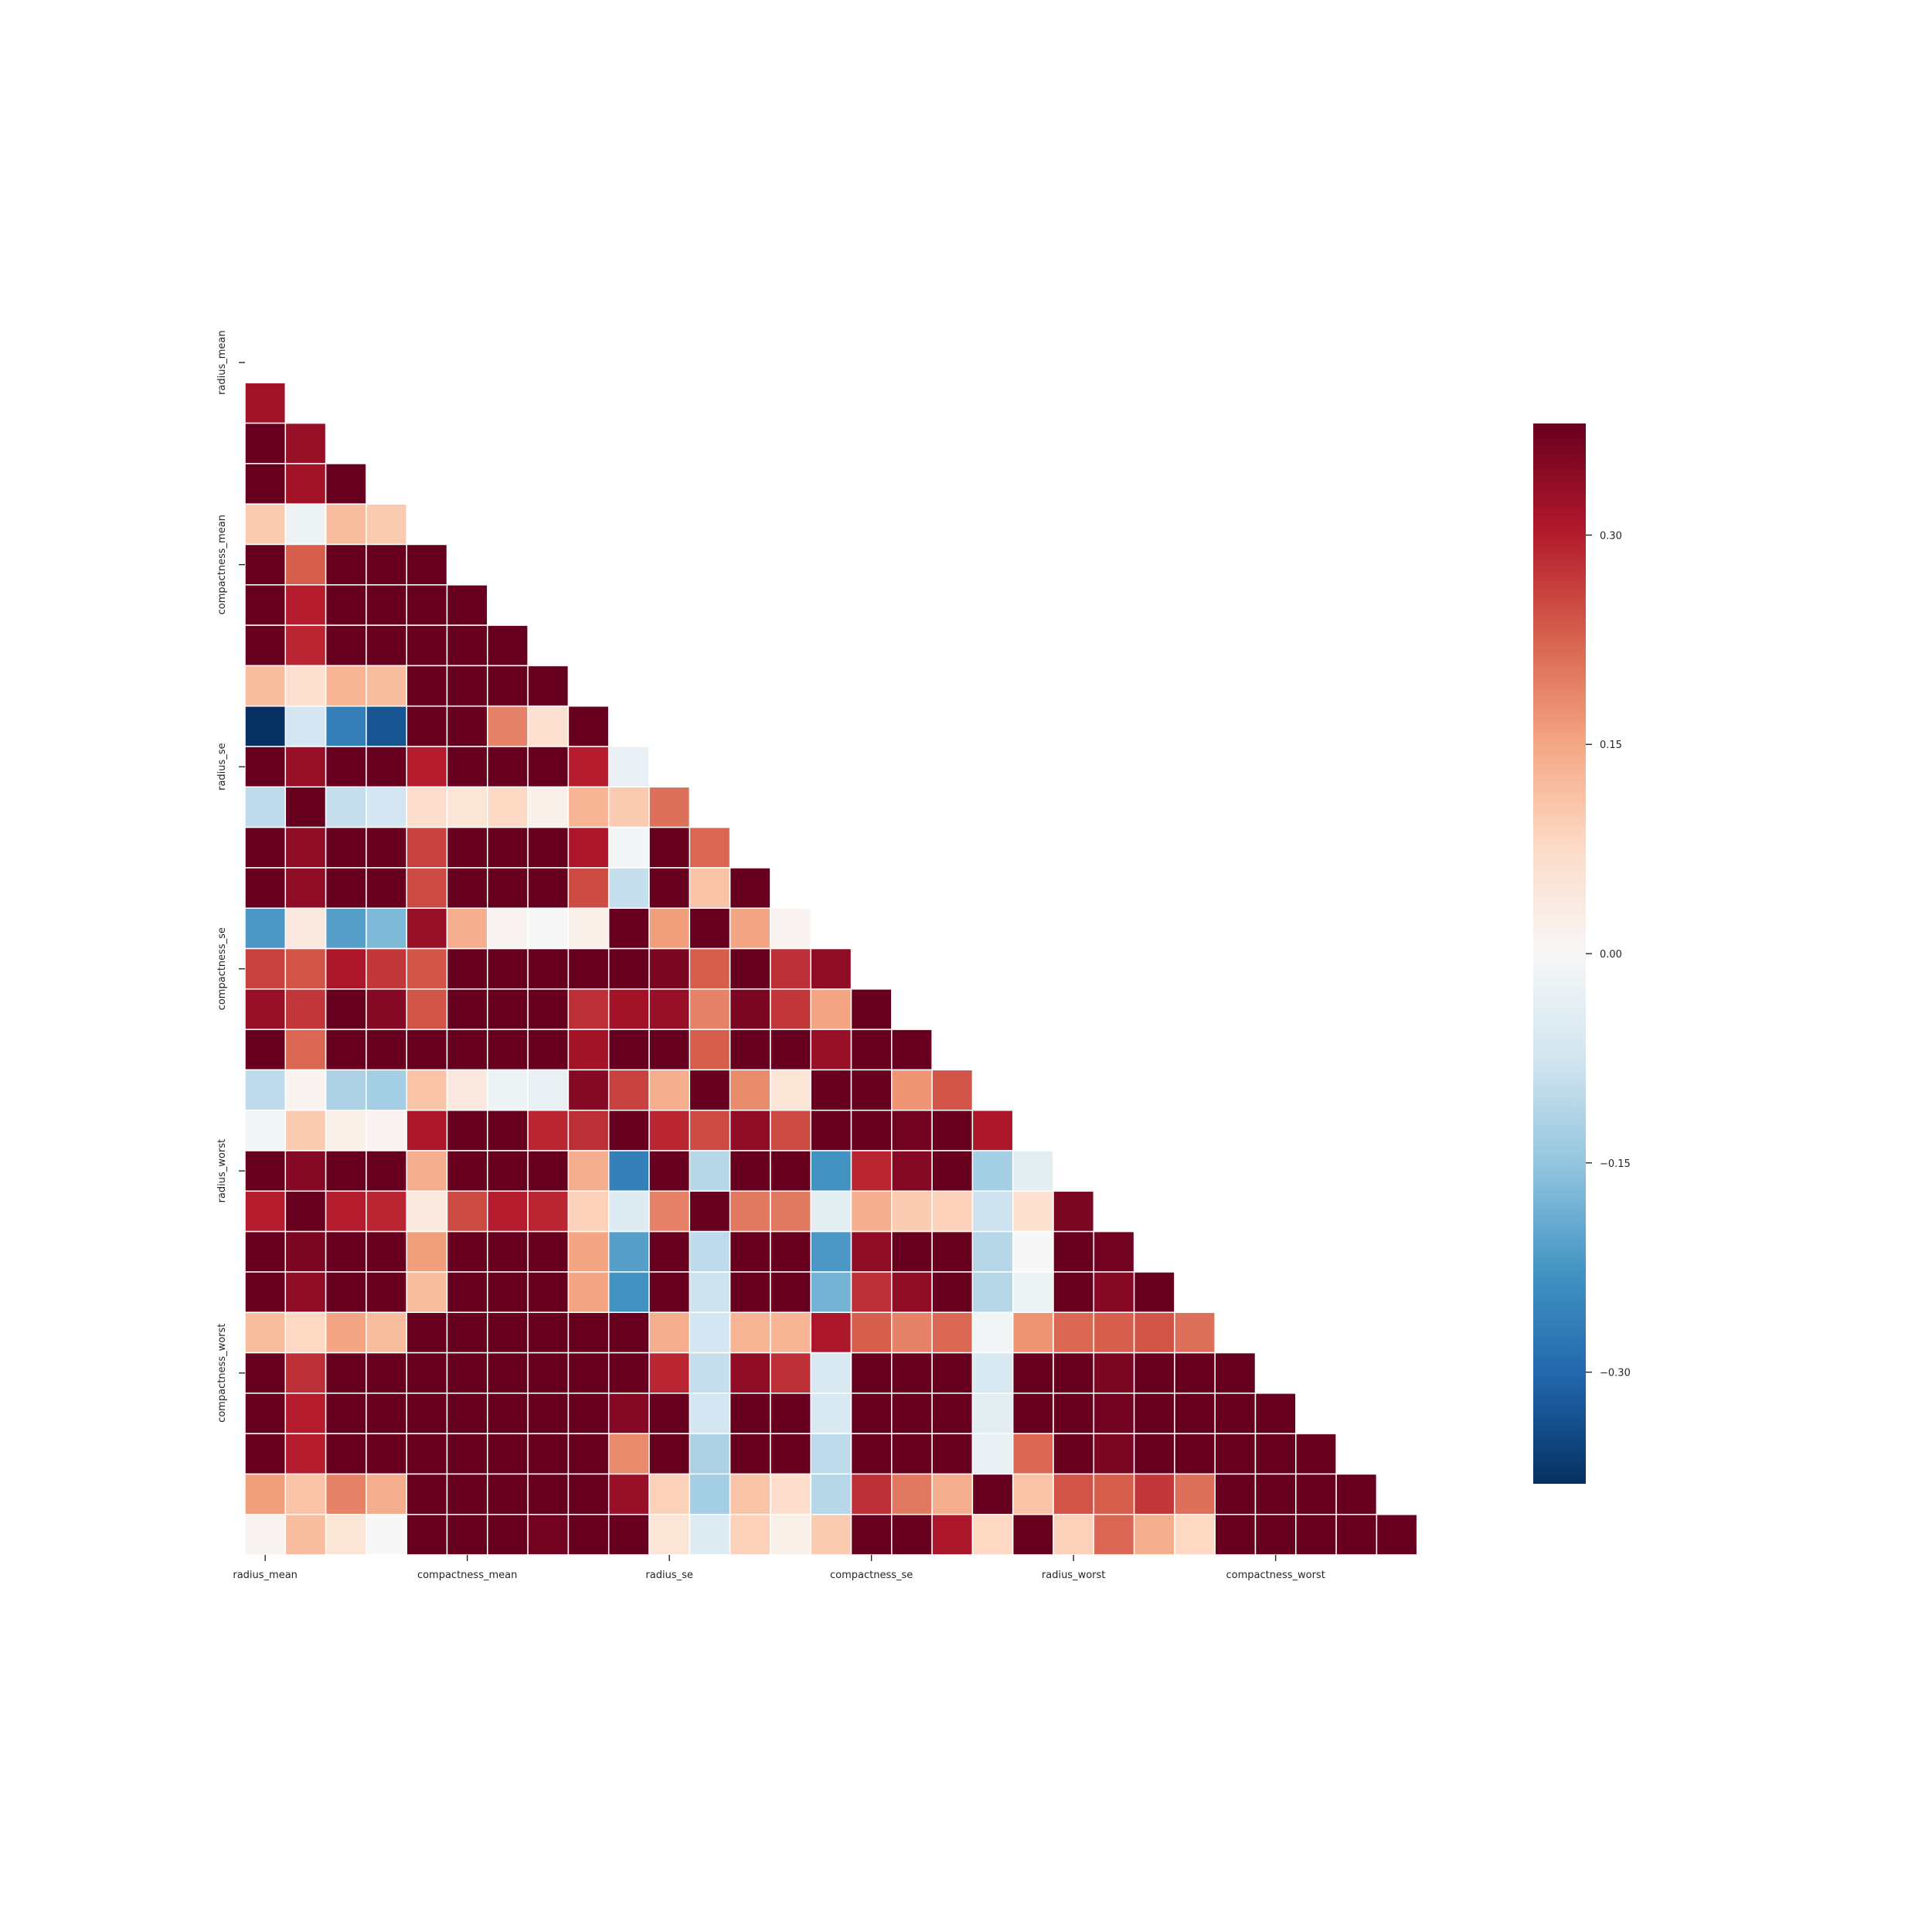  I want to click on colorbar-tick-label: 0.15, so click(1611, 745).